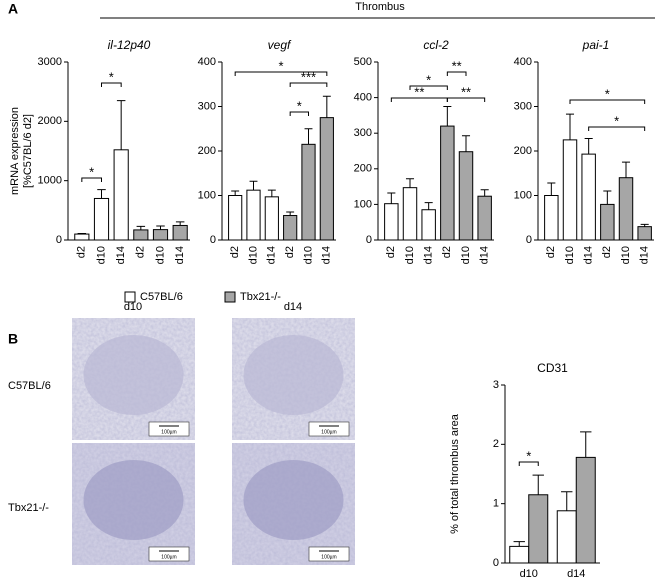 This screenshot has width=660, height=581. What do you see at coordinates (293, 307) in the screenshot?
I see `column-label: d14` at bounding box center [293, 307].